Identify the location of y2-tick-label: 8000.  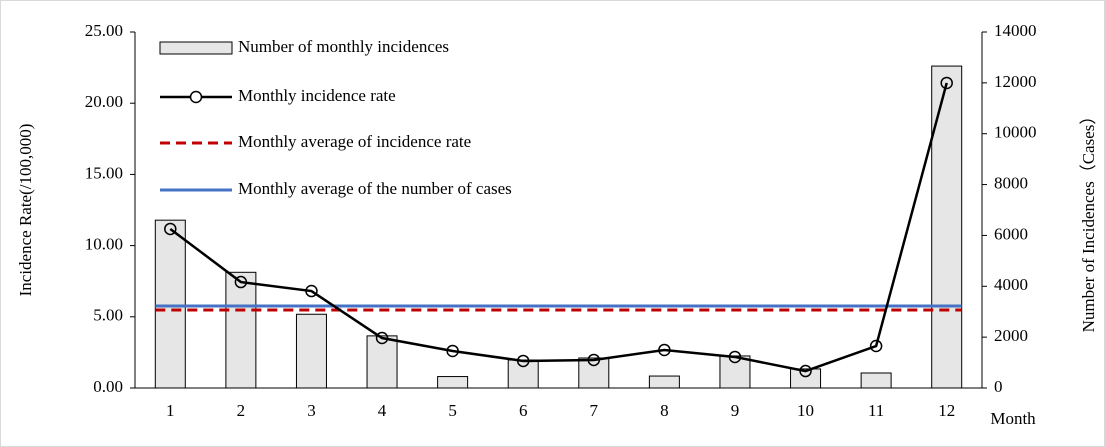
(1011, 182).